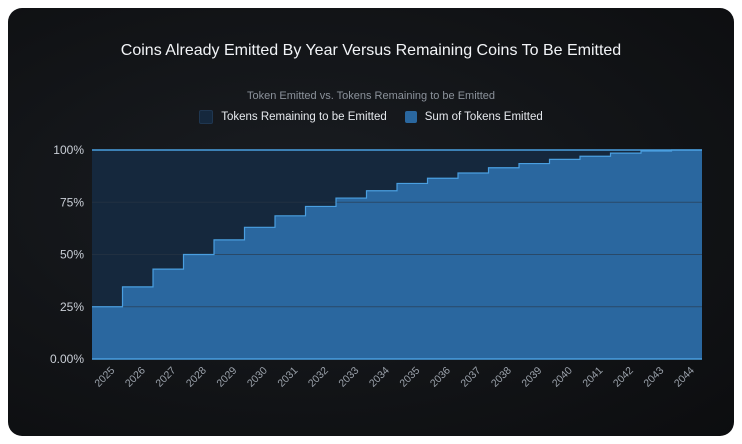  What do you see at coordinates (531, 377) in the screenshot?
I see `x-tick-label-2039: 2039` at bounding box center [531, 377].